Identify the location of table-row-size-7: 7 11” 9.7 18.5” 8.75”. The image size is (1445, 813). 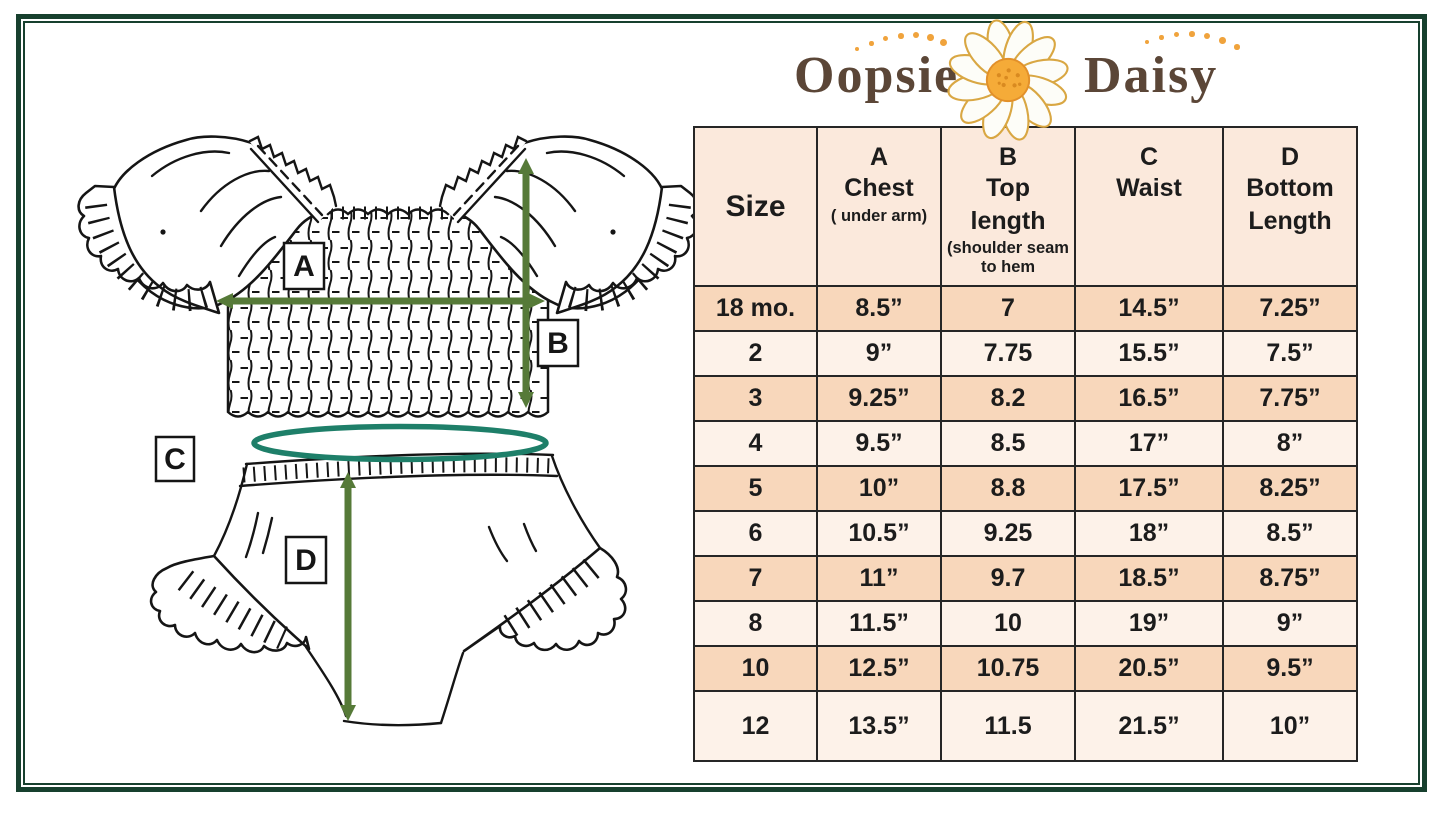
(1025, 578).